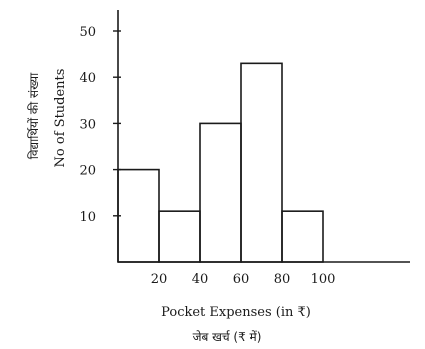 The image size is (425, 349). I want to click on x-tick-label-2: 40, so click(200, 279).